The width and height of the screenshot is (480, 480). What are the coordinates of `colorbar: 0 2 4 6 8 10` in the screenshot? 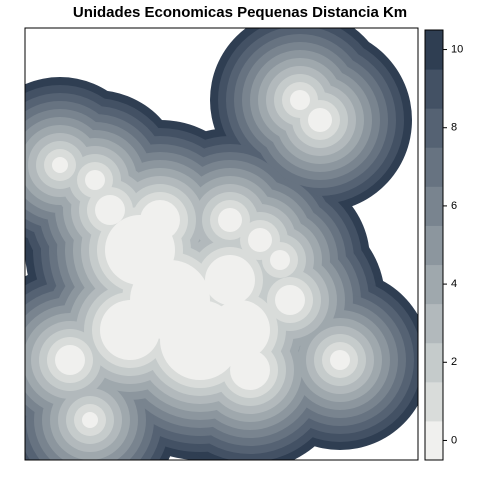 It's located at (443, 245).